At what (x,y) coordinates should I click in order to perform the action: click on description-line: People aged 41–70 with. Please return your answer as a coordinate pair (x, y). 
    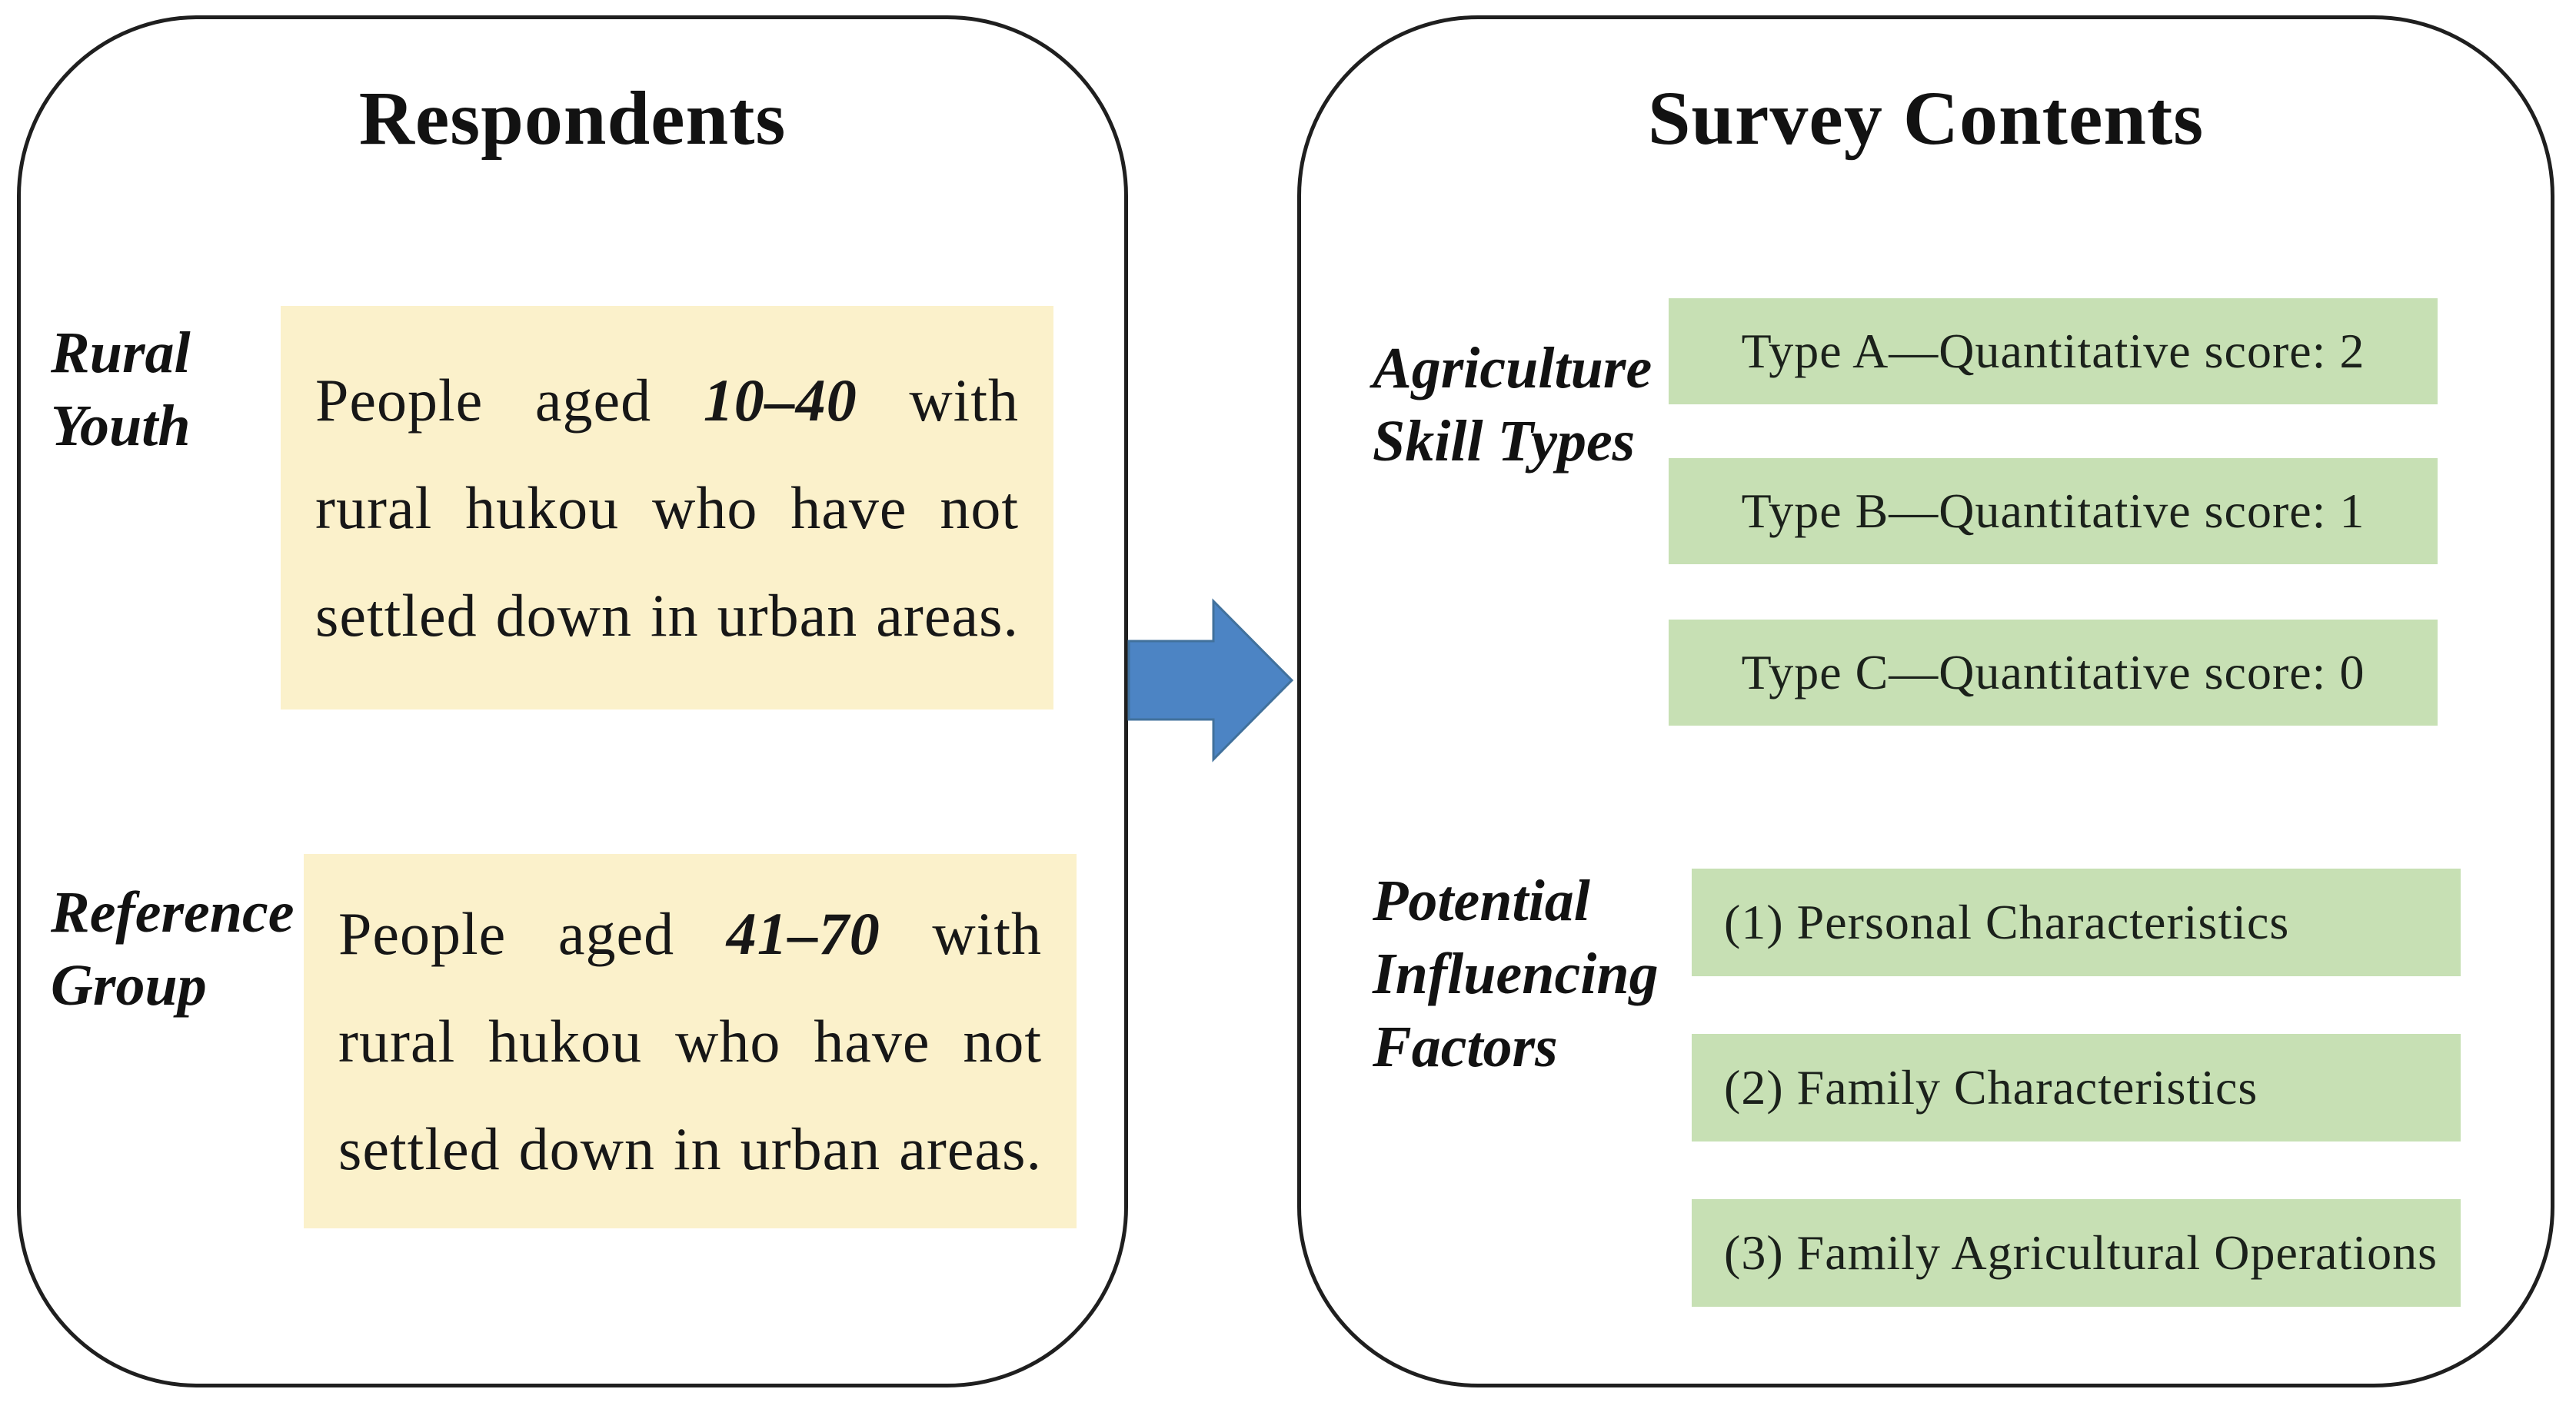
    Looking at the image, I should click on (690, 934).